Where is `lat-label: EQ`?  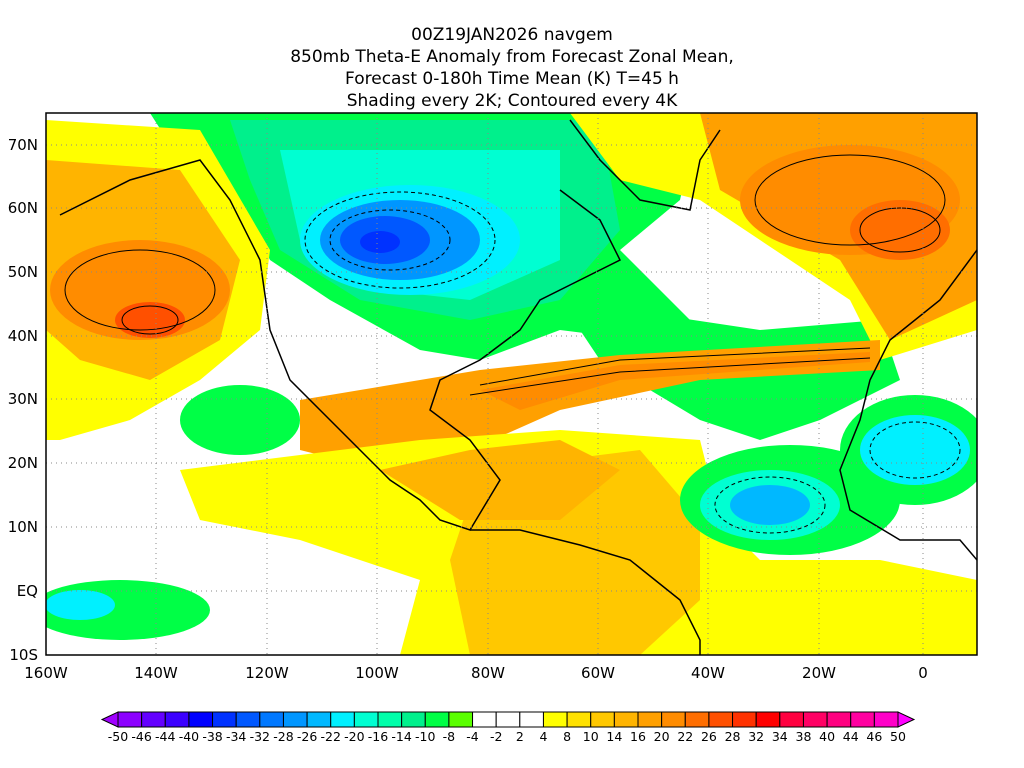
lat-label: EQ is located at coordinates (27, 591).